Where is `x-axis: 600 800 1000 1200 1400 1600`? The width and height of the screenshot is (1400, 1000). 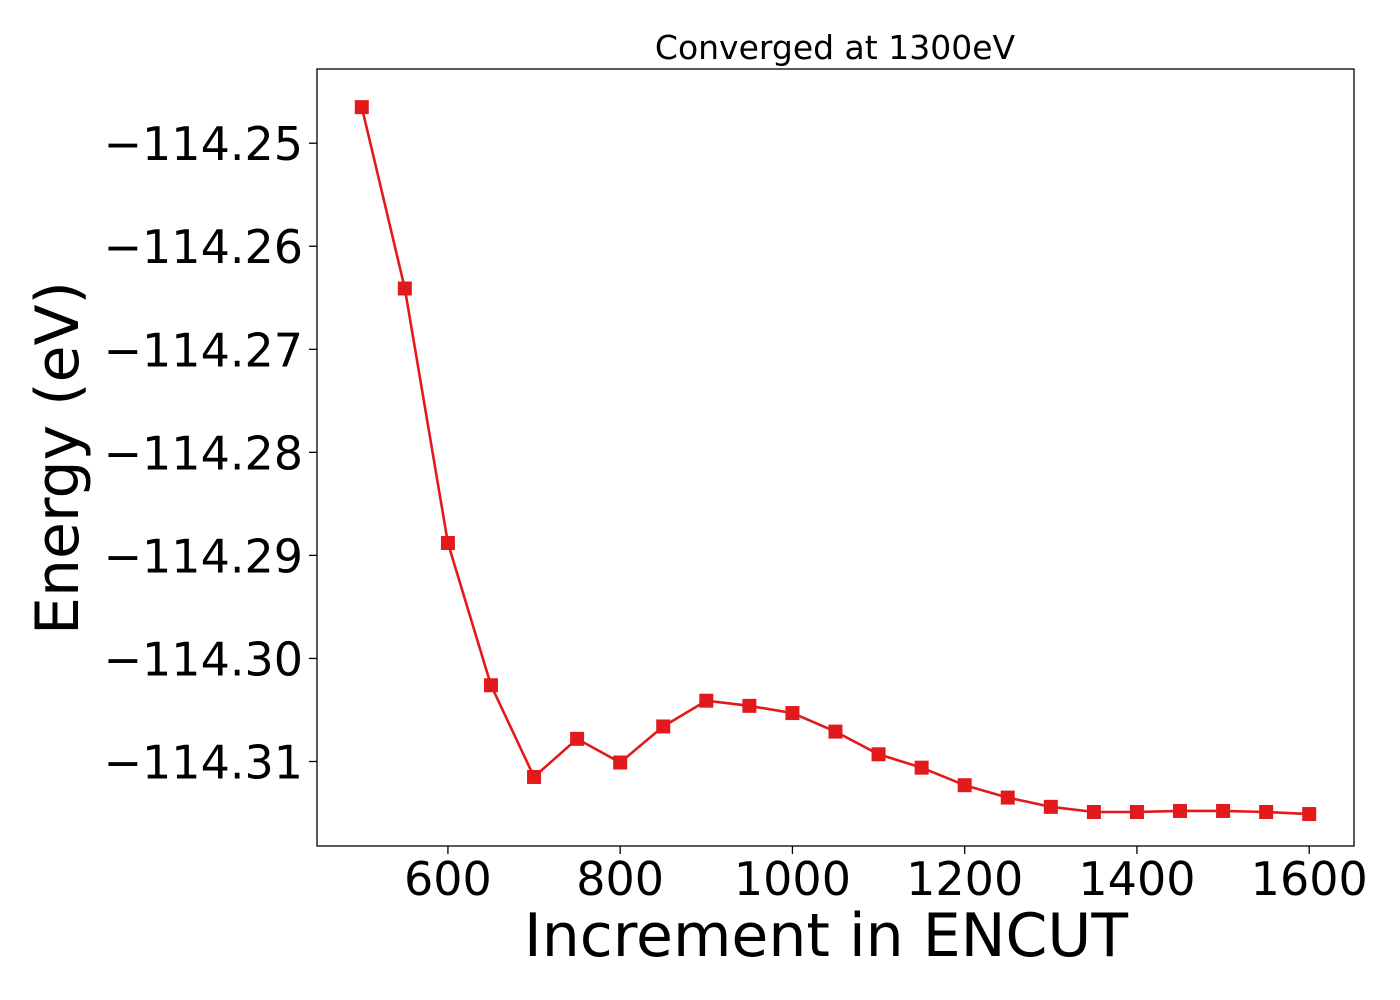
x-axis: 600 800 1000 1200 1400 1600 is located at coordinates (886, 876).